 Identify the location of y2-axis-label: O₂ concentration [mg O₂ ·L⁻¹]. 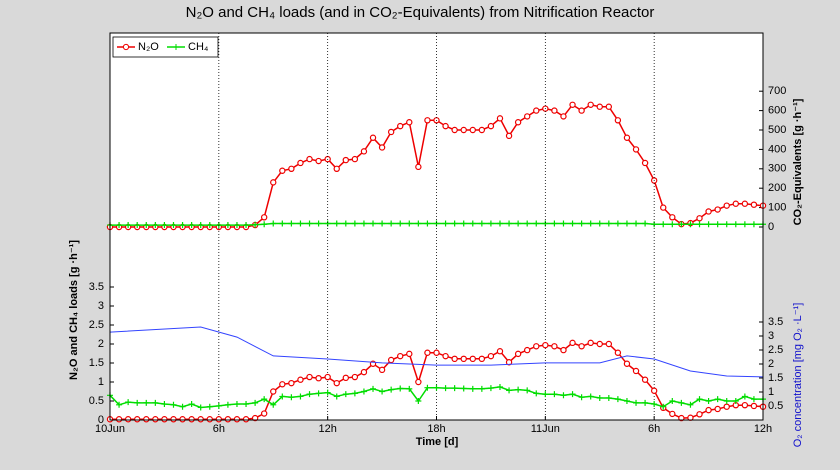
(798, 375).